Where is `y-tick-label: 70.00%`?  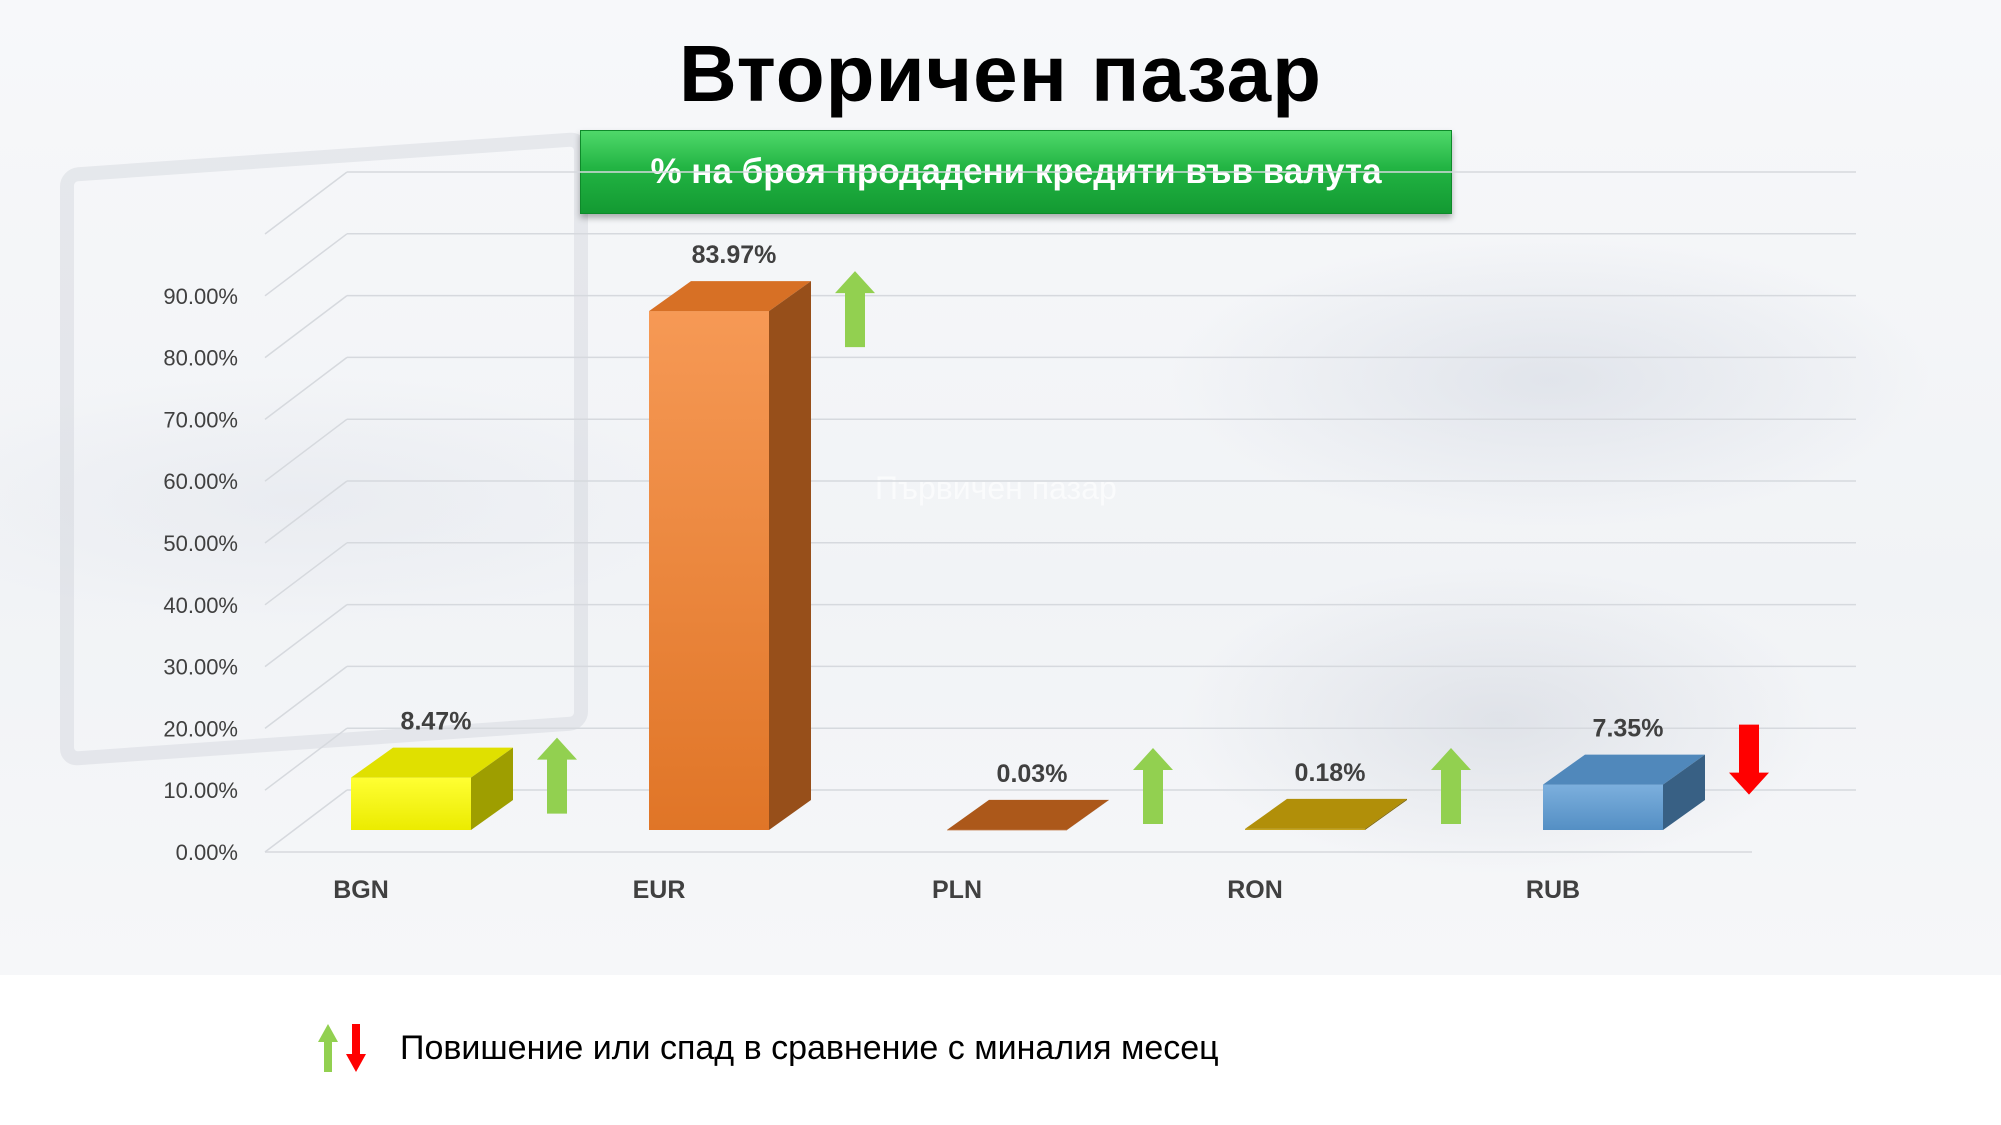 y-tick-label: 70.00% is located at coordinates (200, 419).